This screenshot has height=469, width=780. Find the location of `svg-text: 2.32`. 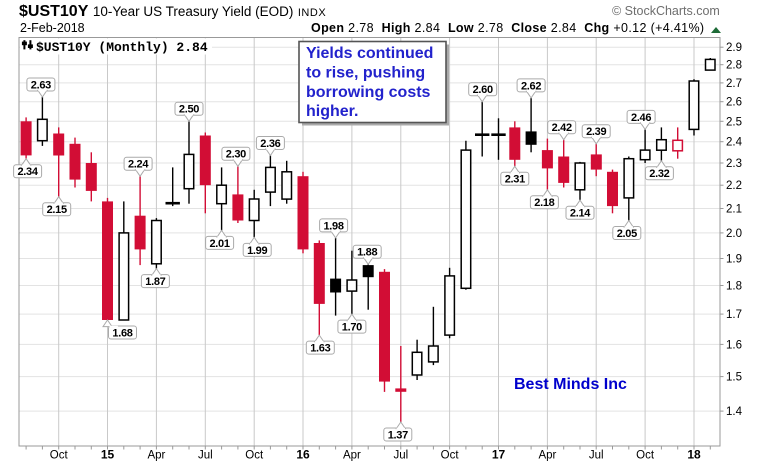

svg-text: 2.32 is located at coordinates (659, 174).